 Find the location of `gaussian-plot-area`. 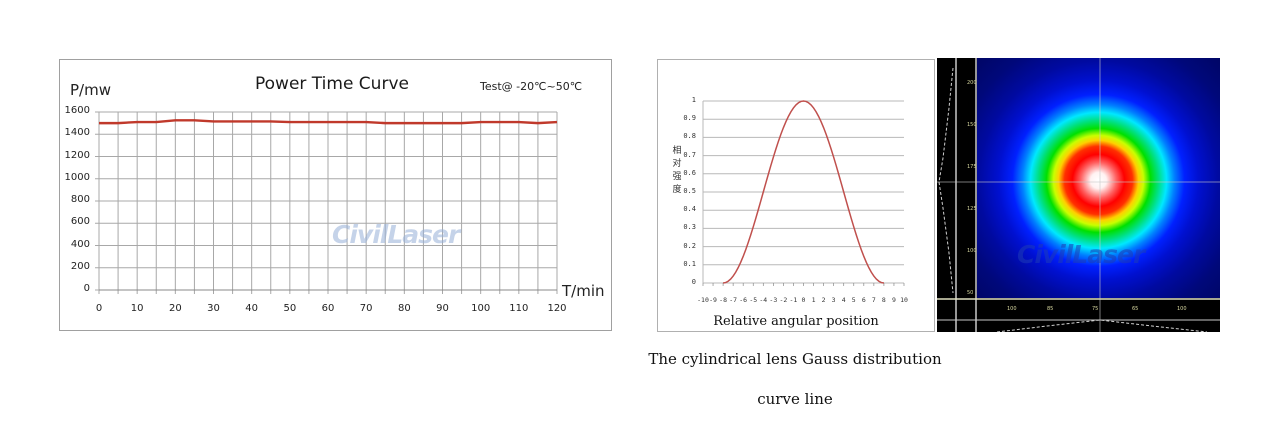

gaussian-plot-area is located at coordinates (803, 193).